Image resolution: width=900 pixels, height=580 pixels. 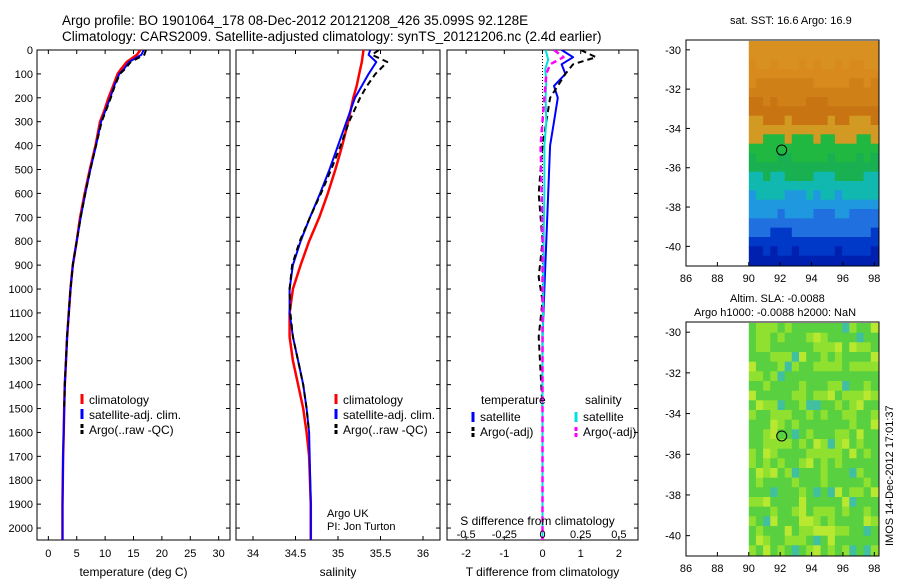 What do you see at coordinates (791, 21) in the screenshot?
I see `sst-map-title: sat. SST: 16.6 Argo: 16.9` at bounding box center [791, 21].